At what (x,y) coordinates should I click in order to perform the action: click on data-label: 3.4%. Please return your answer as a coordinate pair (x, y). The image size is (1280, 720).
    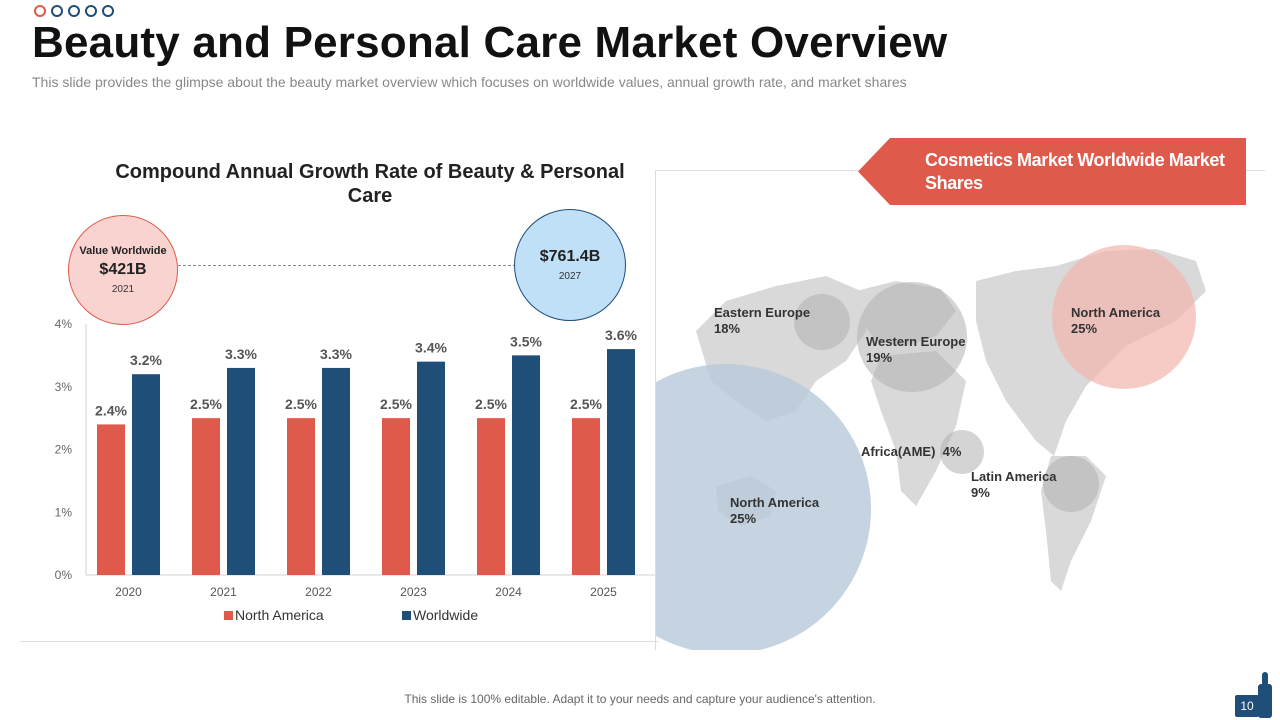
    Looking at the image, I should click on (431, 348).